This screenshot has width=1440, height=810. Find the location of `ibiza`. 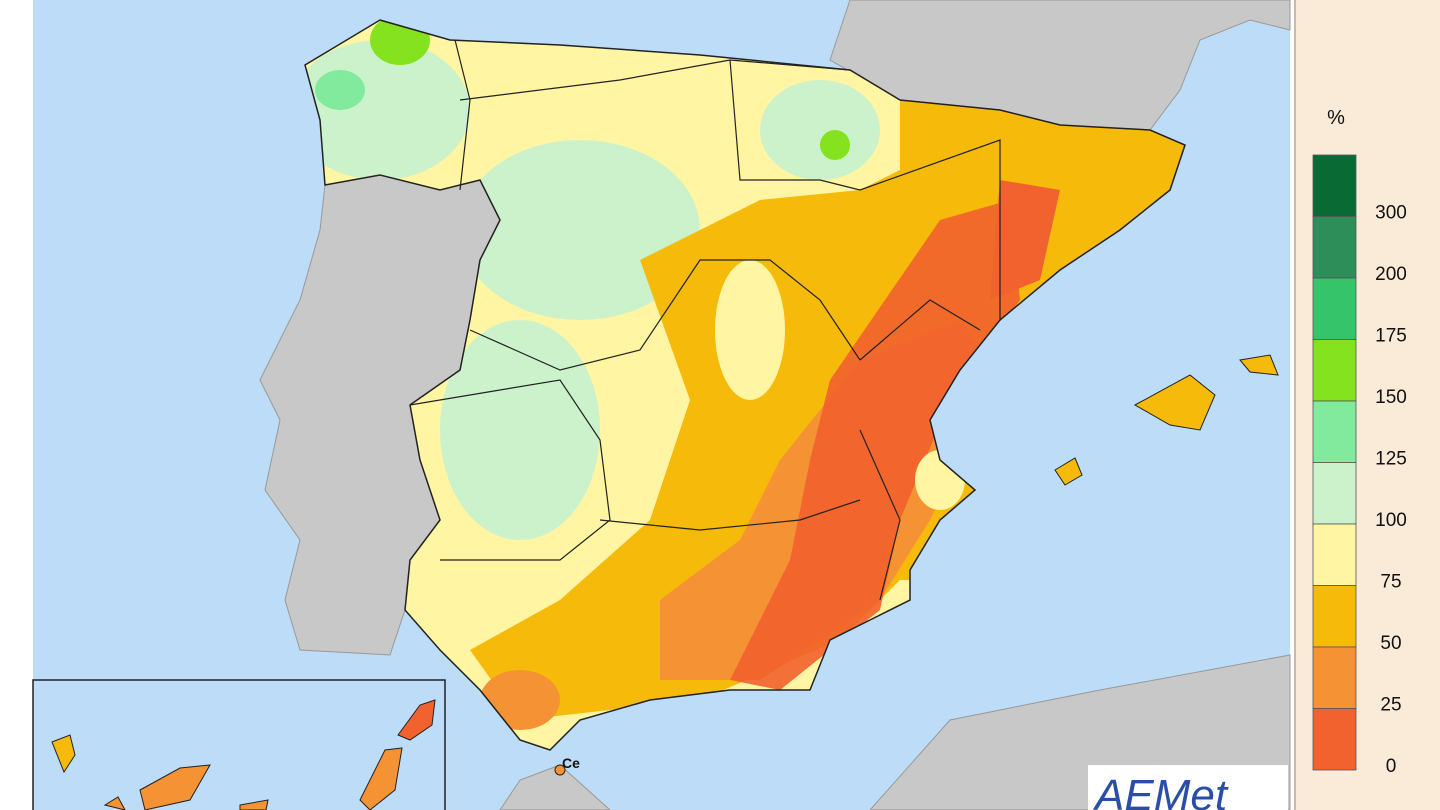

ibiza is located at coordinates (1068, 471).